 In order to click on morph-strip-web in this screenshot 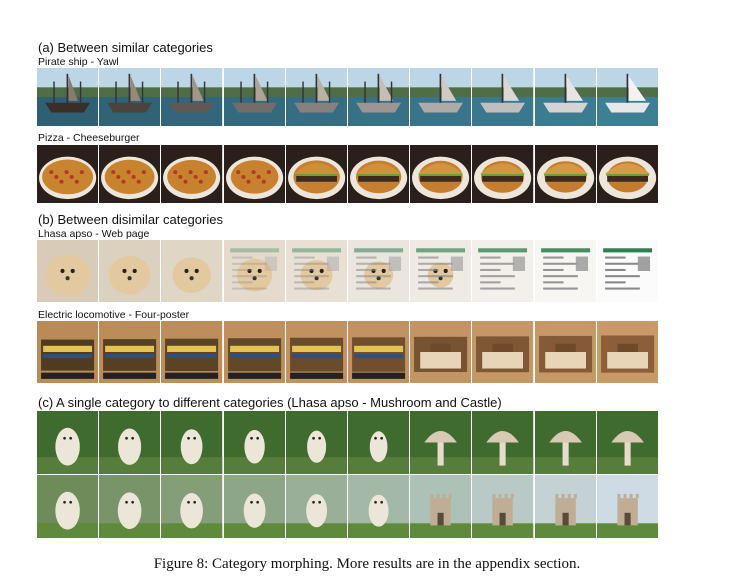, I will do `click(348, 271)`.